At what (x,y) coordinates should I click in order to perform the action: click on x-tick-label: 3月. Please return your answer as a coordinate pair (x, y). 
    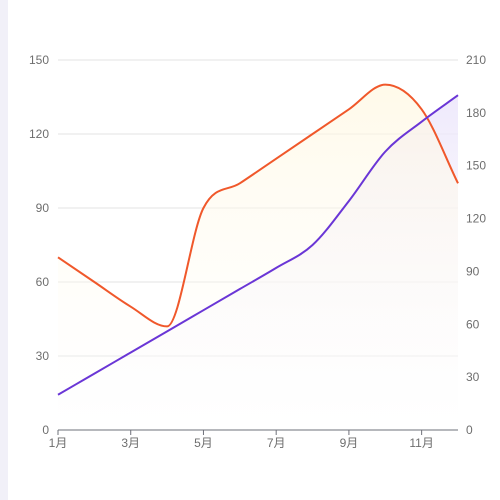
    Looking at the image, I should click on (130, 443).